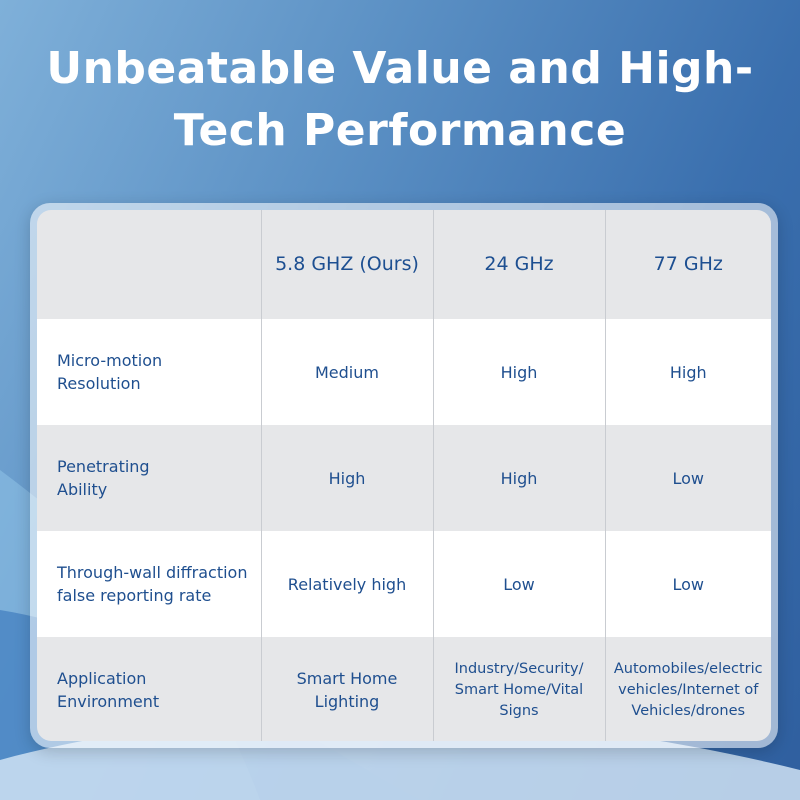  What do you see at coordinates (103, 466) in the screenshot?
I see `label-line: Penetrating` at bounding box center [103, 466].